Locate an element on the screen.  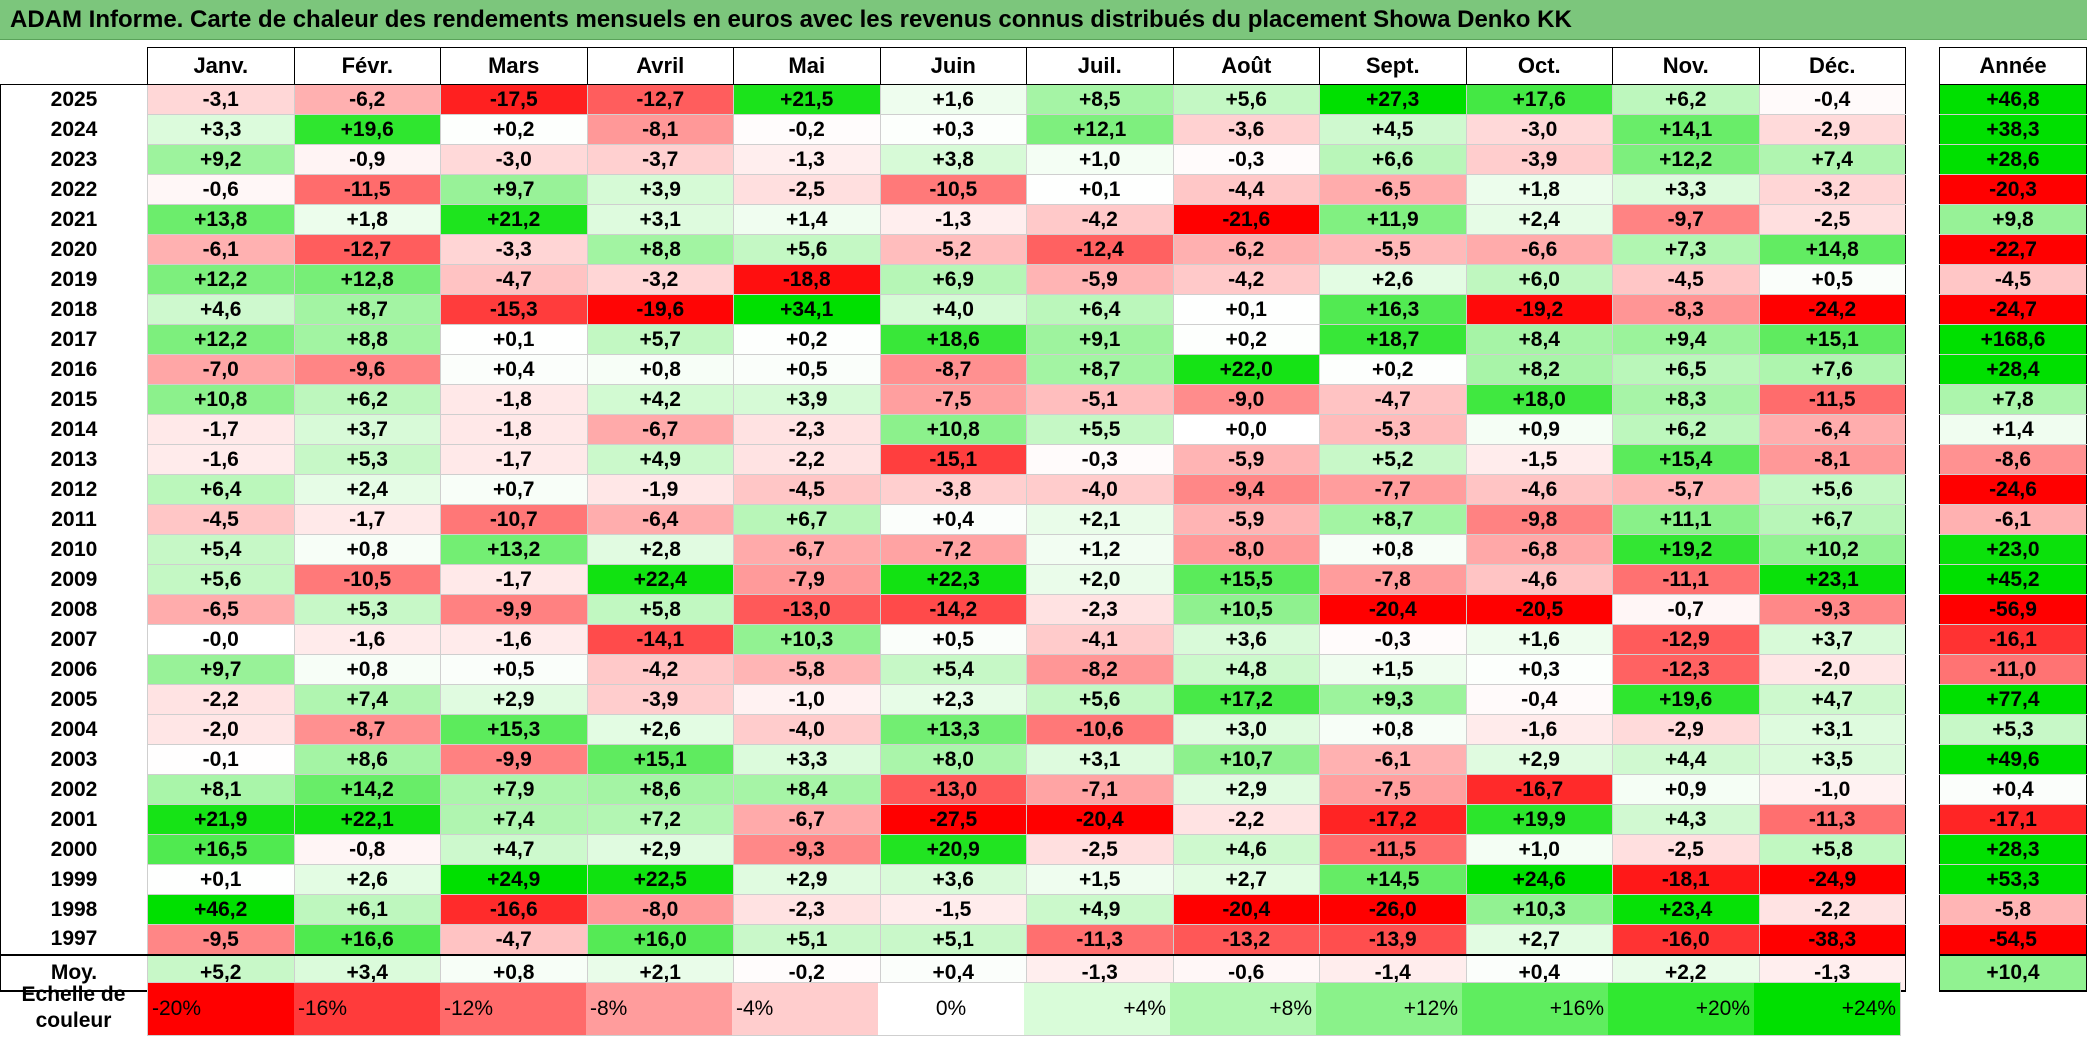
heatmap-cell: +1,0 is located at coordinates (1100, 159).